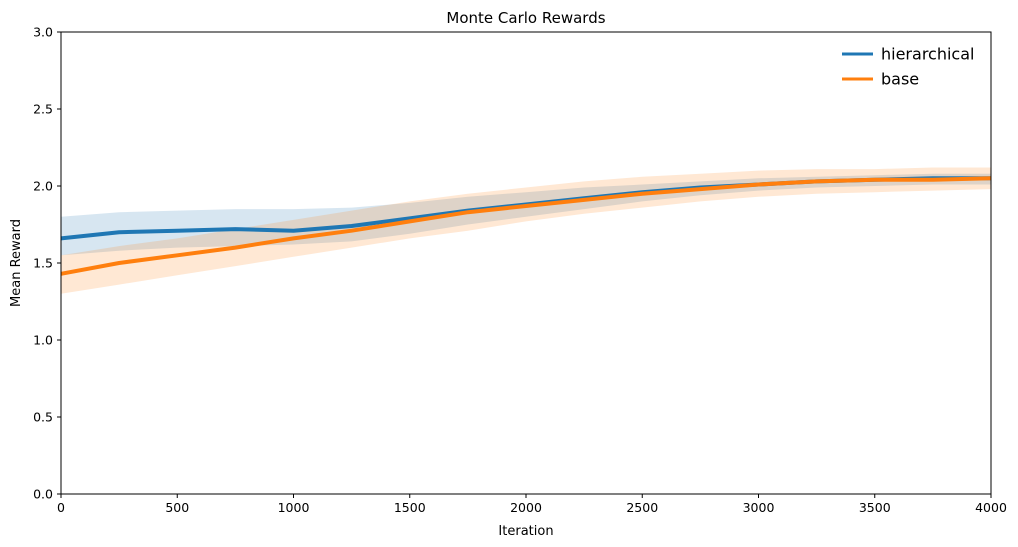  I want to click on legend: hierarchical base, so click(908, 67).